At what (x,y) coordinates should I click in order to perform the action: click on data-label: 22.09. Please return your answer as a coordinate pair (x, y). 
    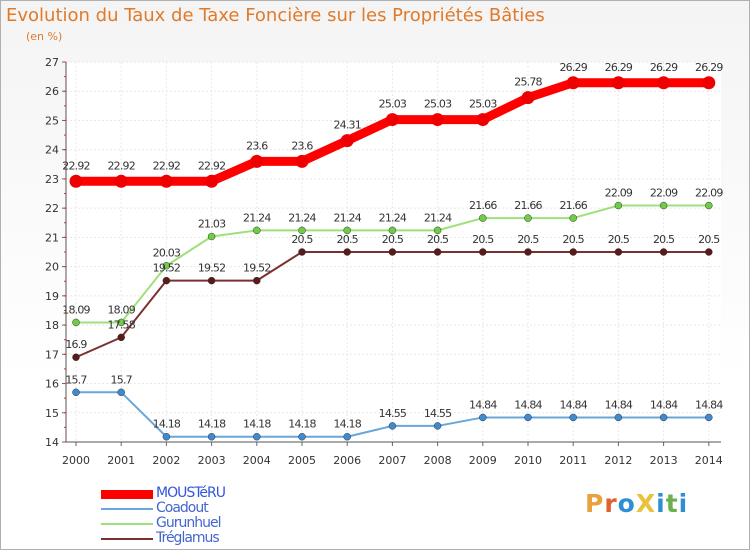
    Looking at the image, I should click on (619, 193).